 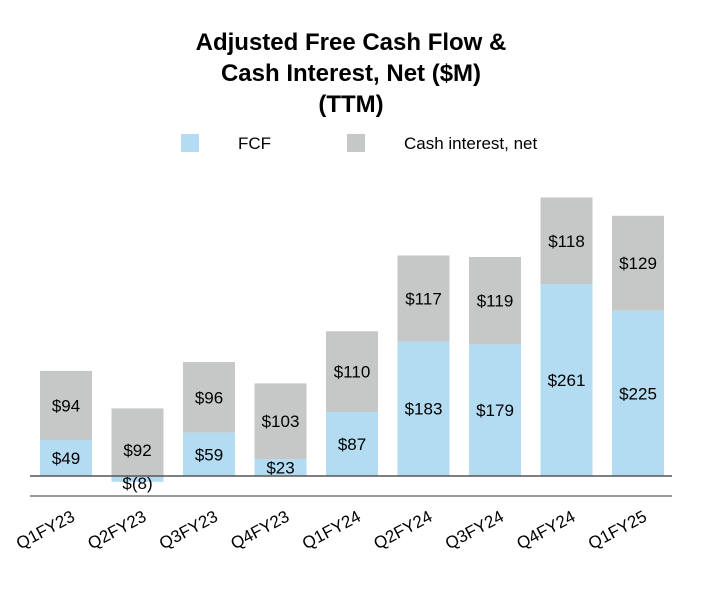 What do you see at coordinates (471, 143) in the screenshot?
I see `legend-label-cash-interest: Cash interest, net` at bounding box center [471, 143].